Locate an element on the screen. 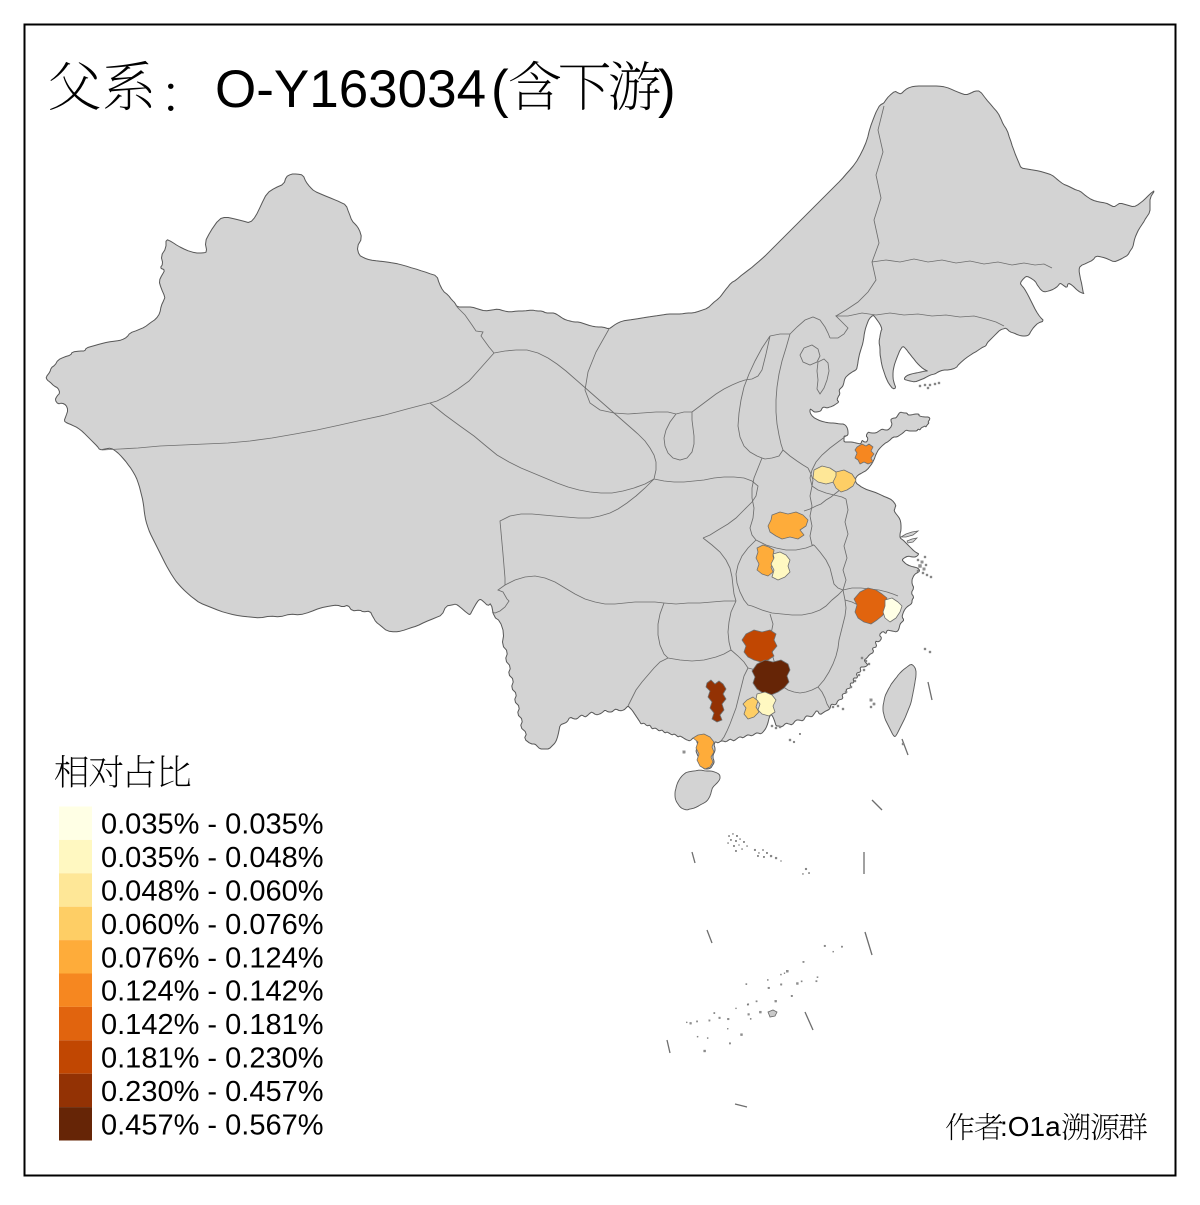 Image resolution: width=1200 pixels, height=1205 pixels. svg-text: 0.457% - 0.567% is located at coordinates (212, 1125).